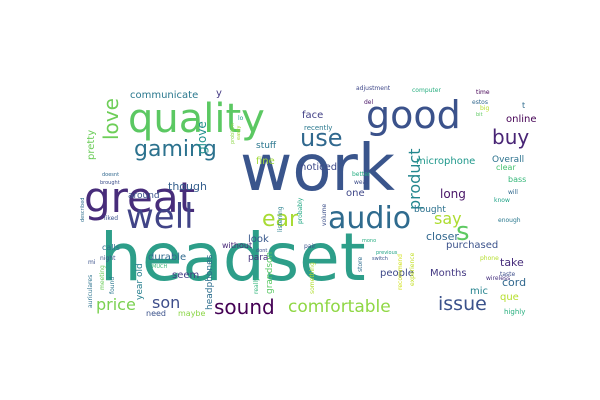  Describe the element at coordinates (369, 218) in the screenshot. I see `word-audio: audio` at that location.